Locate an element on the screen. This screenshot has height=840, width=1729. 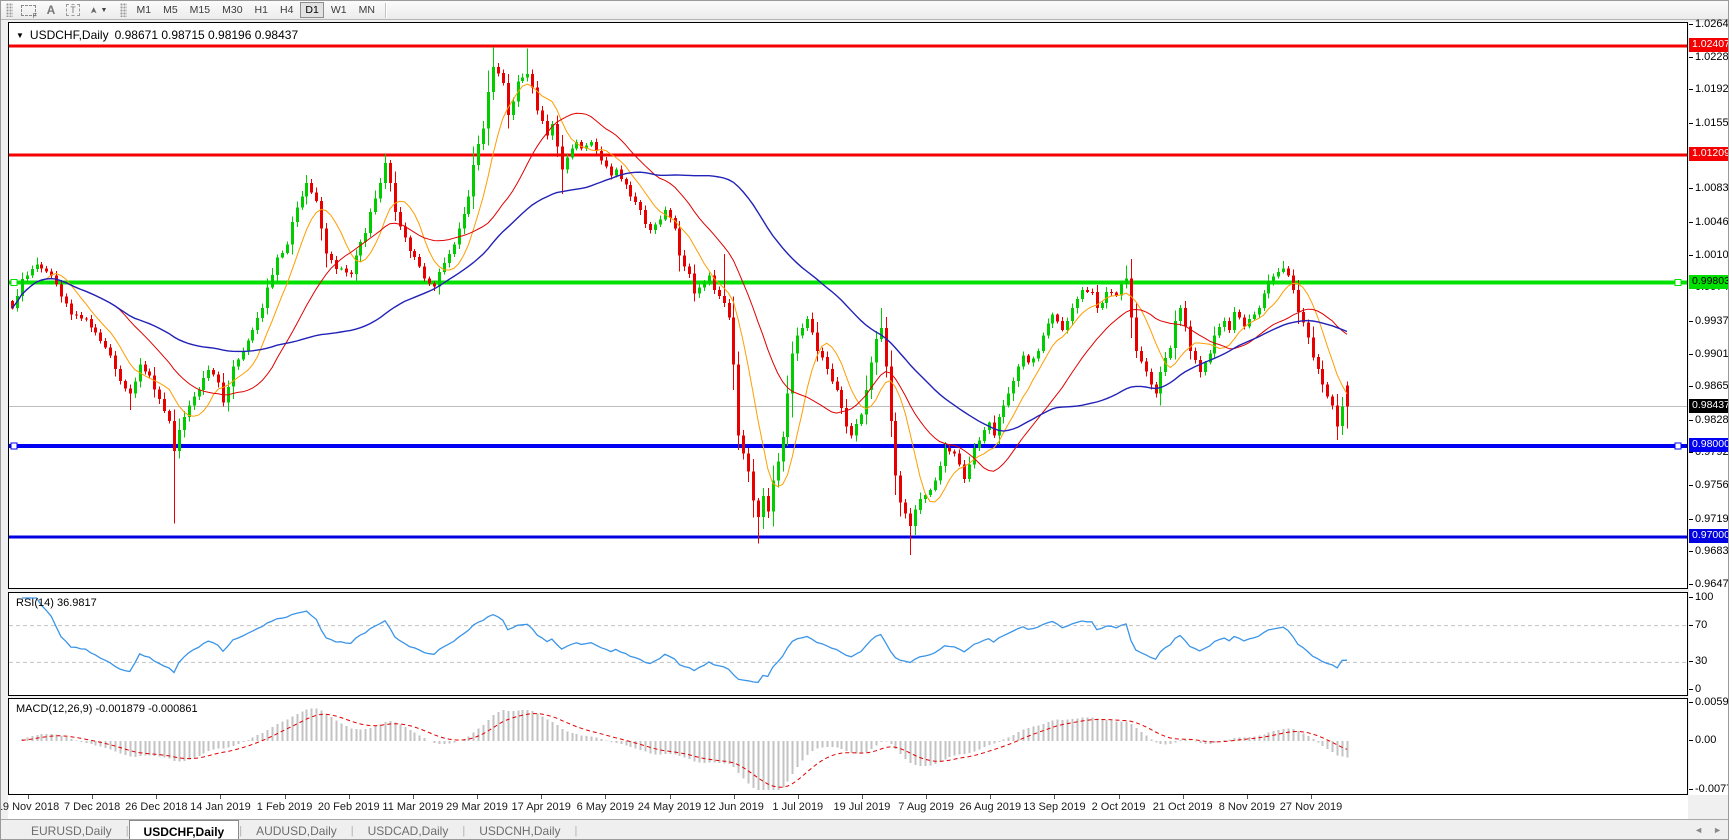
macd-signal-line is located at coordinates (684, 750).